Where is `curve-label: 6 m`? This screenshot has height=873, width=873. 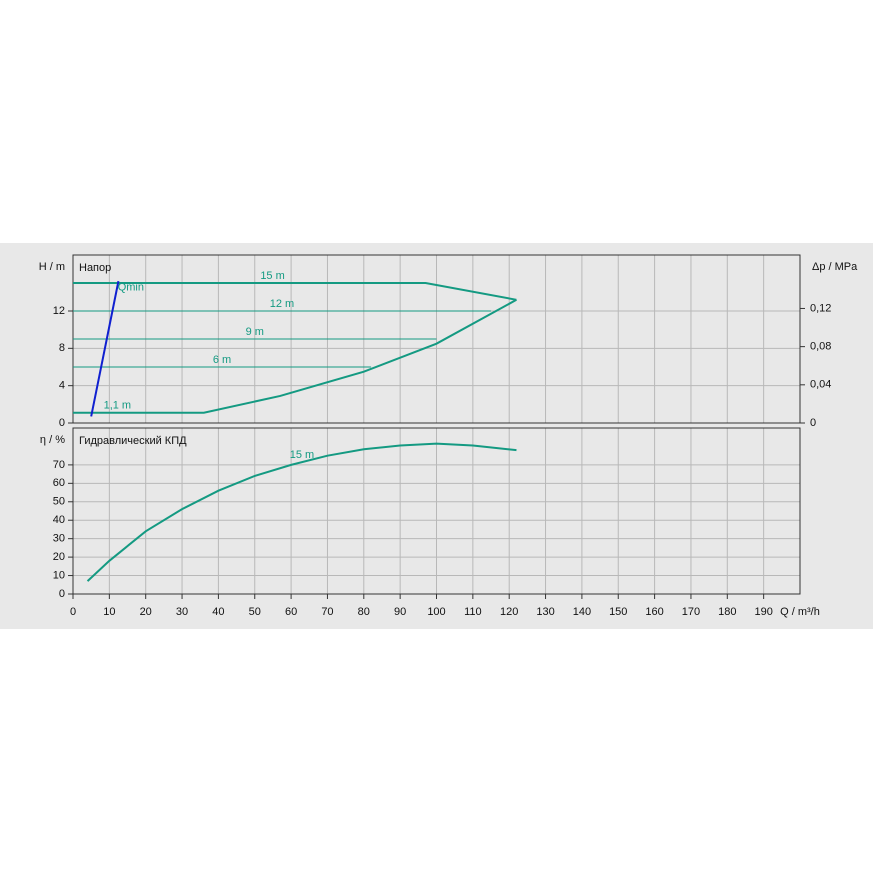
curve-label: 6 m is located at coordinates (222, 360).